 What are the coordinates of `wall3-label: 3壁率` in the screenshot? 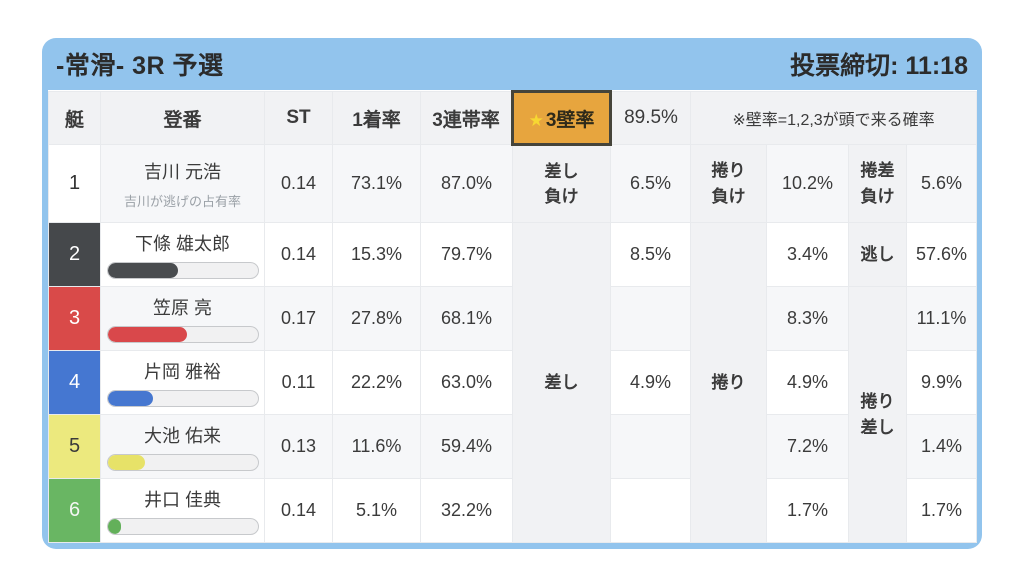 It's located at (570, 120).